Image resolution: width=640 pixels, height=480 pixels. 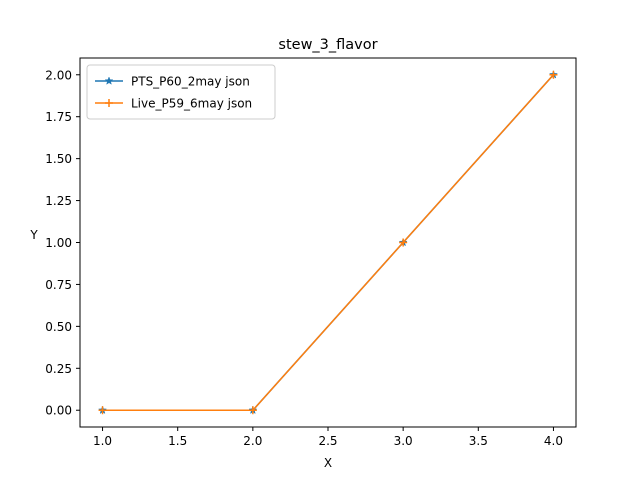 I want to click on legend-box, so click(x=181, y=92).